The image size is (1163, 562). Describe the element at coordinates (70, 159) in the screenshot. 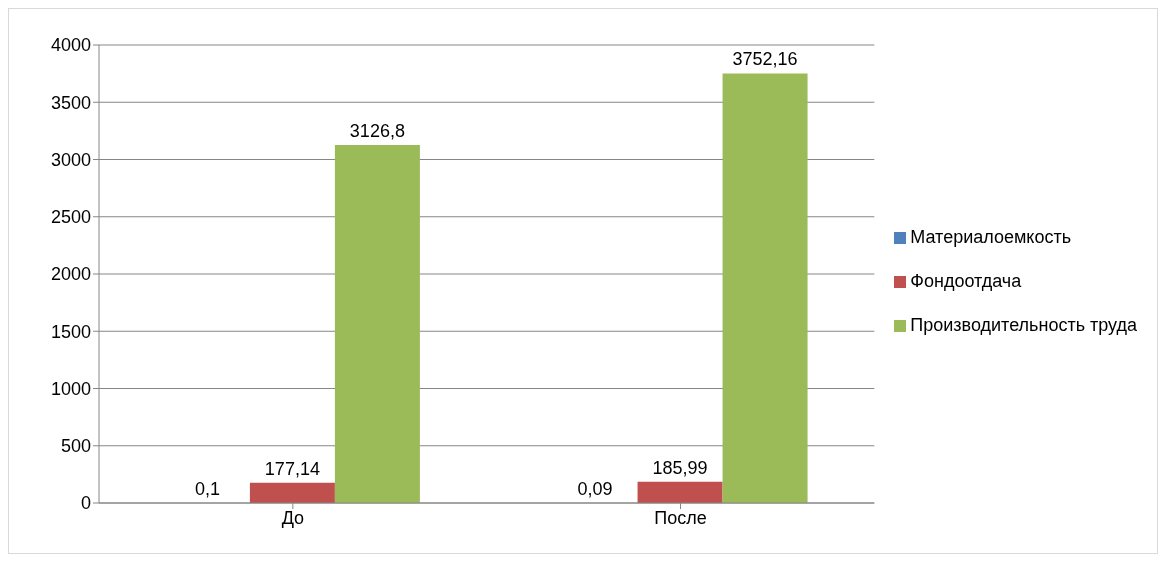

I see `y-tick-label: 3000` at that location.